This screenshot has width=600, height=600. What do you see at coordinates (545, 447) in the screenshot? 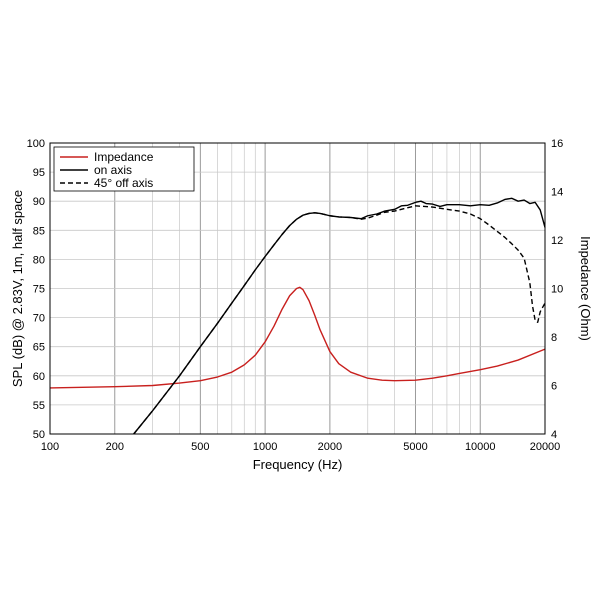
I see `x-tick-label: 20000` at bounding box center [545, 447].